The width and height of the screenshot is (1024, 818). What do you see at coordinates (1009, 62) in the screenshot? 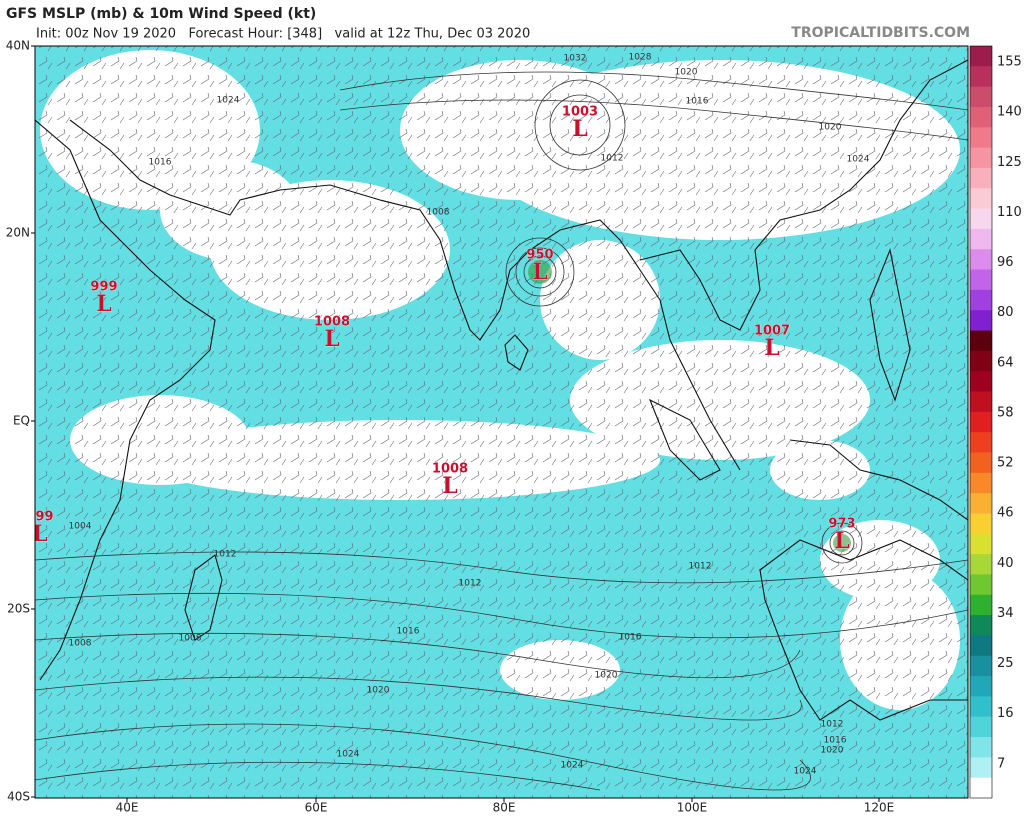
I see `colorbar-label: 155` at bounding box center [1009, 62].